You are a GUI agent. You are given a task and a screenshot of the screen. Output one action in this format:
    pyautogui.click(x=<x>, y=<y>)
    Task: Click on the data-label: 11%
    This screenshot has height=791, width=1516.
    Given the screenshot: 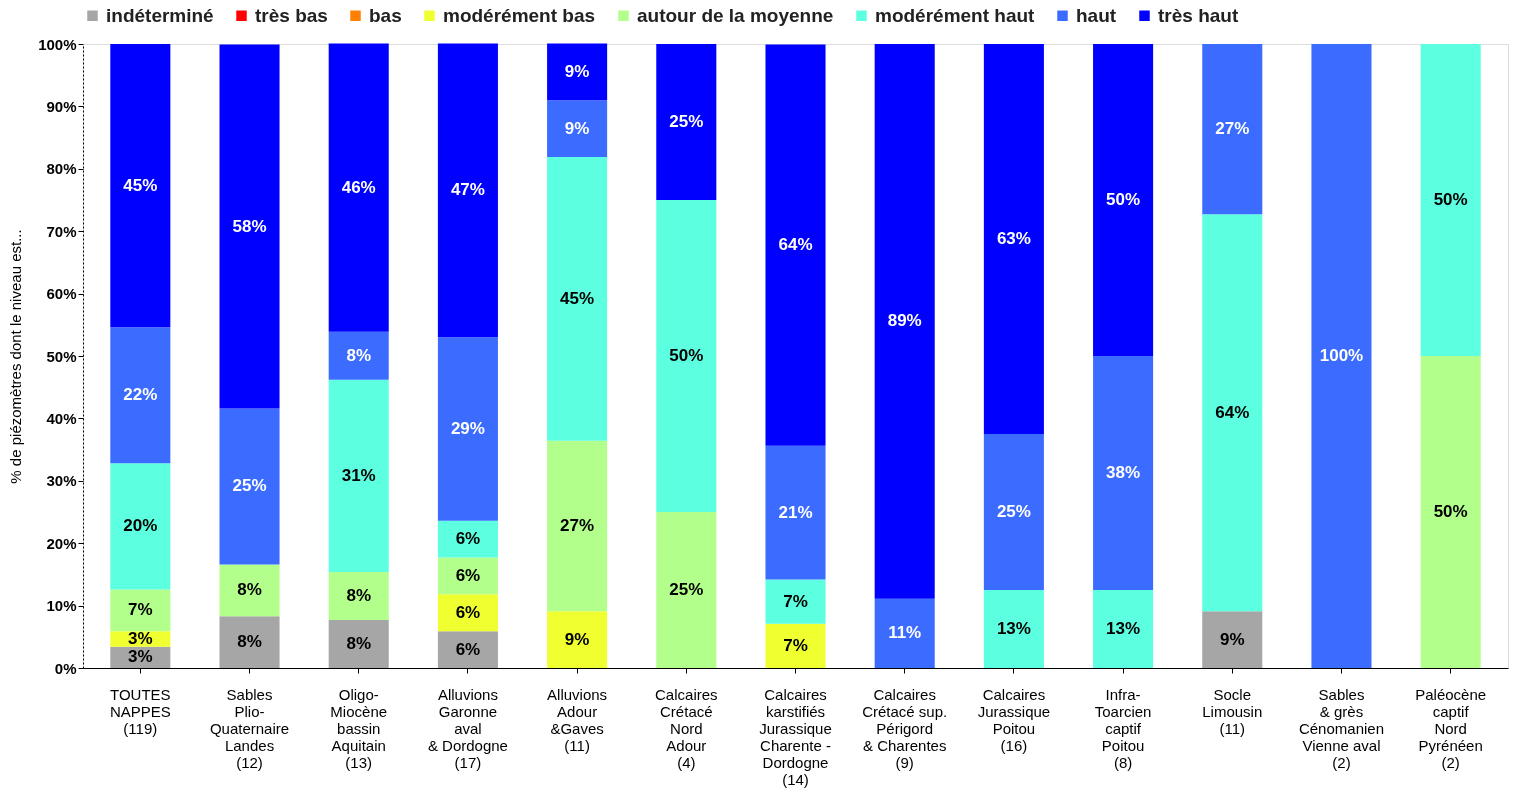 What is the action you would take?
    pyautogui.click(x=905, y=633)
    